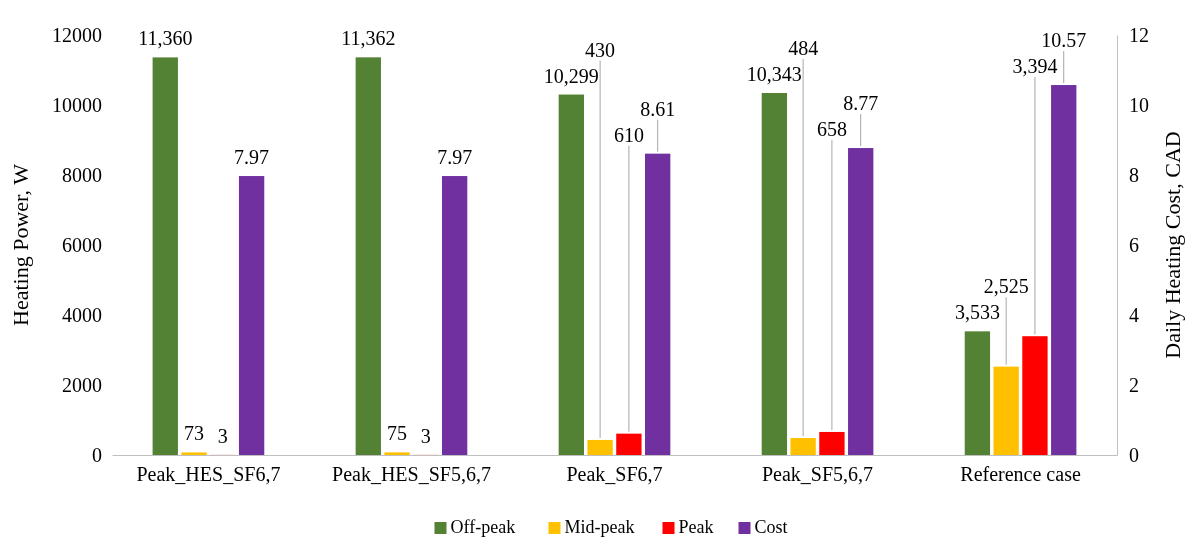  What do you see at coordinates (77, 34) in the screenshot?
I see `y-tick-label: 12000` at bounding box center [77, 34].